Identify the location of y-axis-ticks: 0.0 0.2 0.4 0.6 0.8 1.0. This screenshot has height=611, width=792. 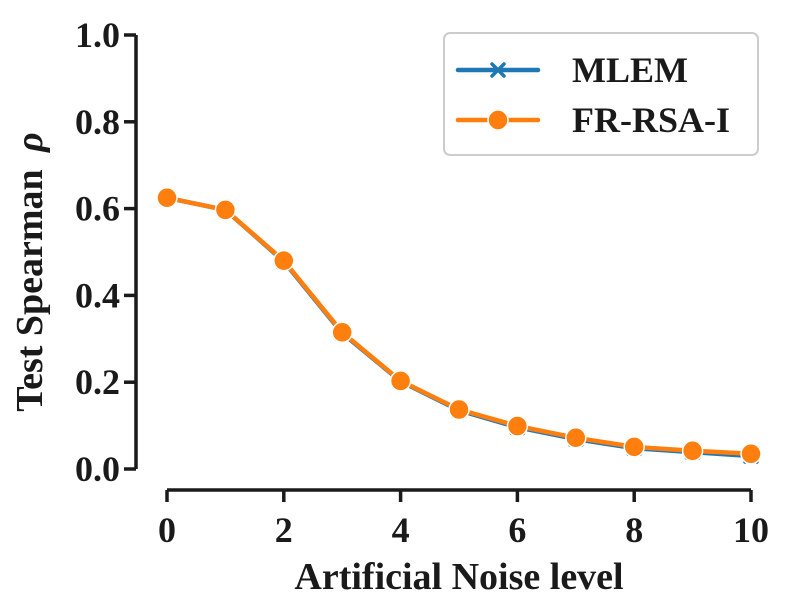
(105, 252).